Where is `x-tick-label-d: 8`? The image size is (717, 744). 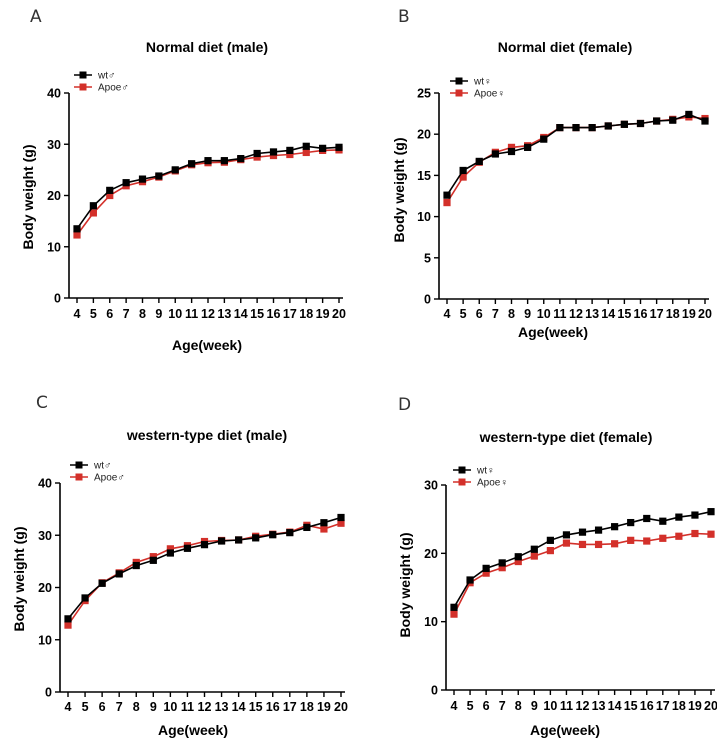 x-tick-label-d: 8 is located at coordinates (518, 706).